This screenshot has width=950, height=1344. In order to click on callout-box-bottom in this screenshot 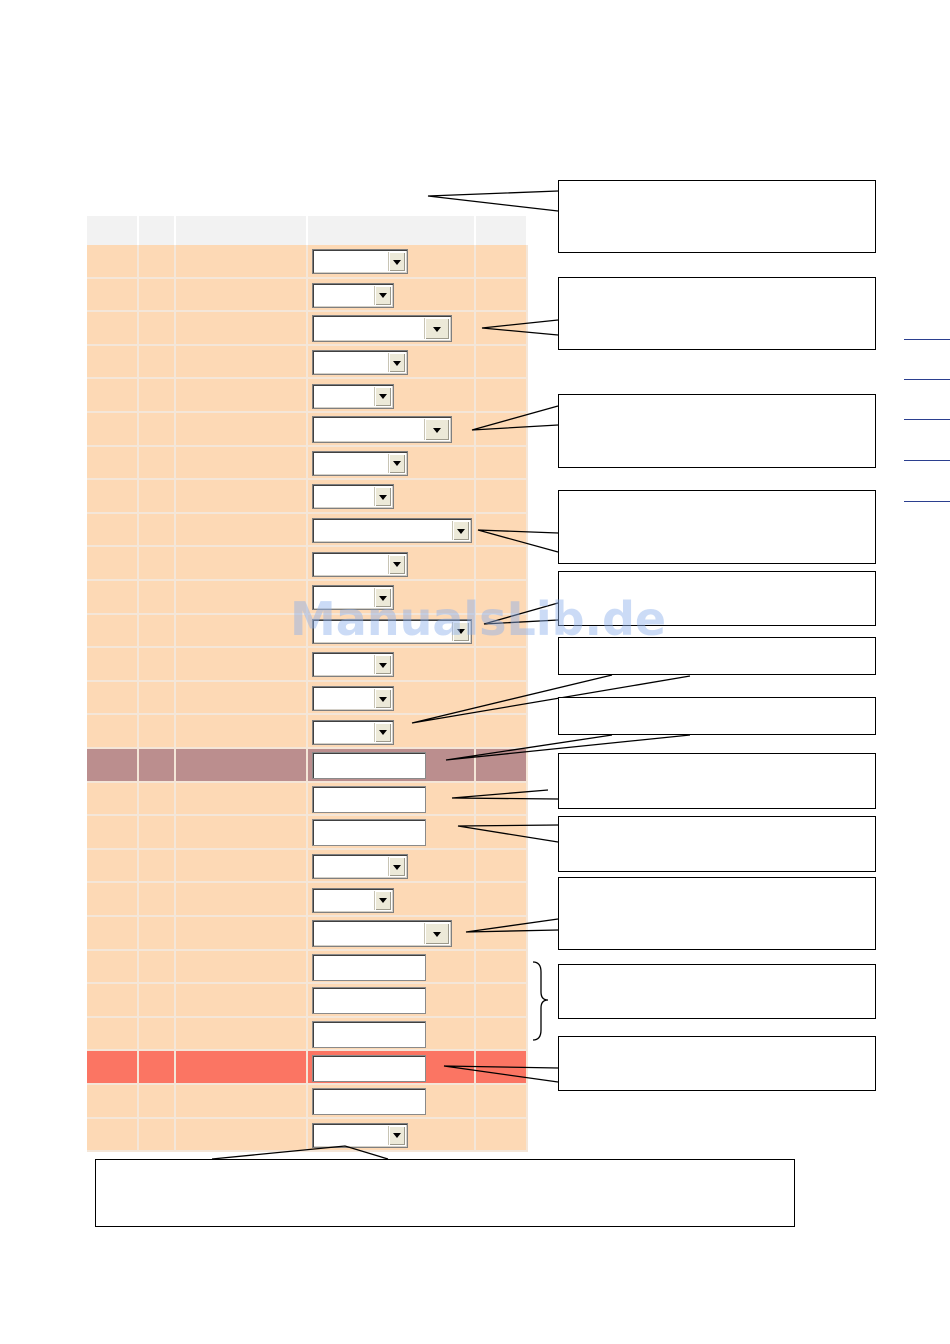, I will do `click(445, 1193)`.